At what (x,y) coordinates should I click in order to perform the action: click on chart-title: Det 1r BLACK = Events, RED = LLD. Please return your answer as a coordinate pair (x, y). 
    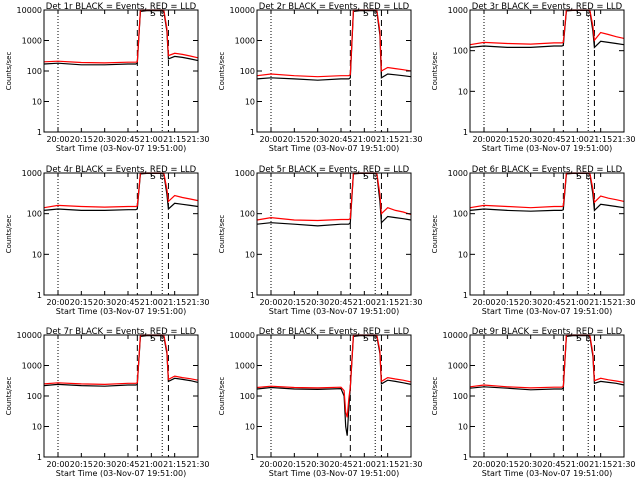
    Looking at the image, I should click on (121, 7).